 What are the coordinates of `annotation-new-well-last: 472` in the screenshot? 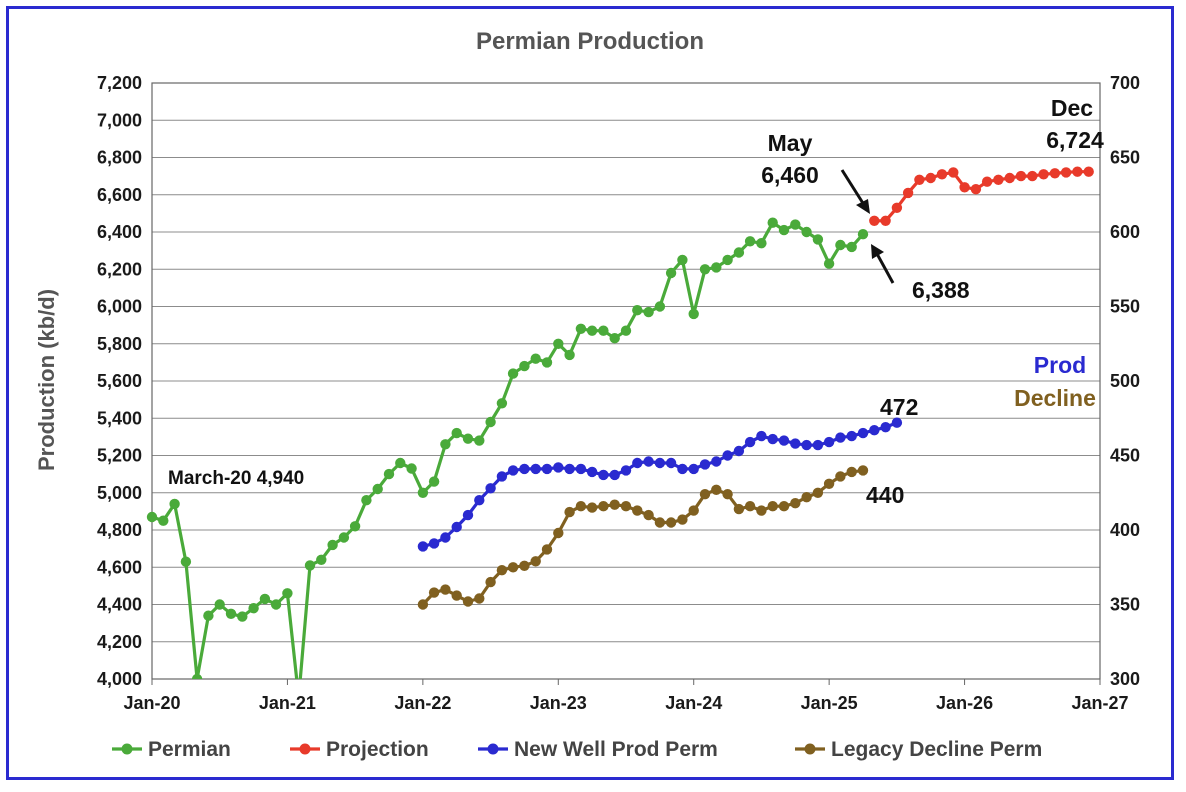 It's located at (899, 407).